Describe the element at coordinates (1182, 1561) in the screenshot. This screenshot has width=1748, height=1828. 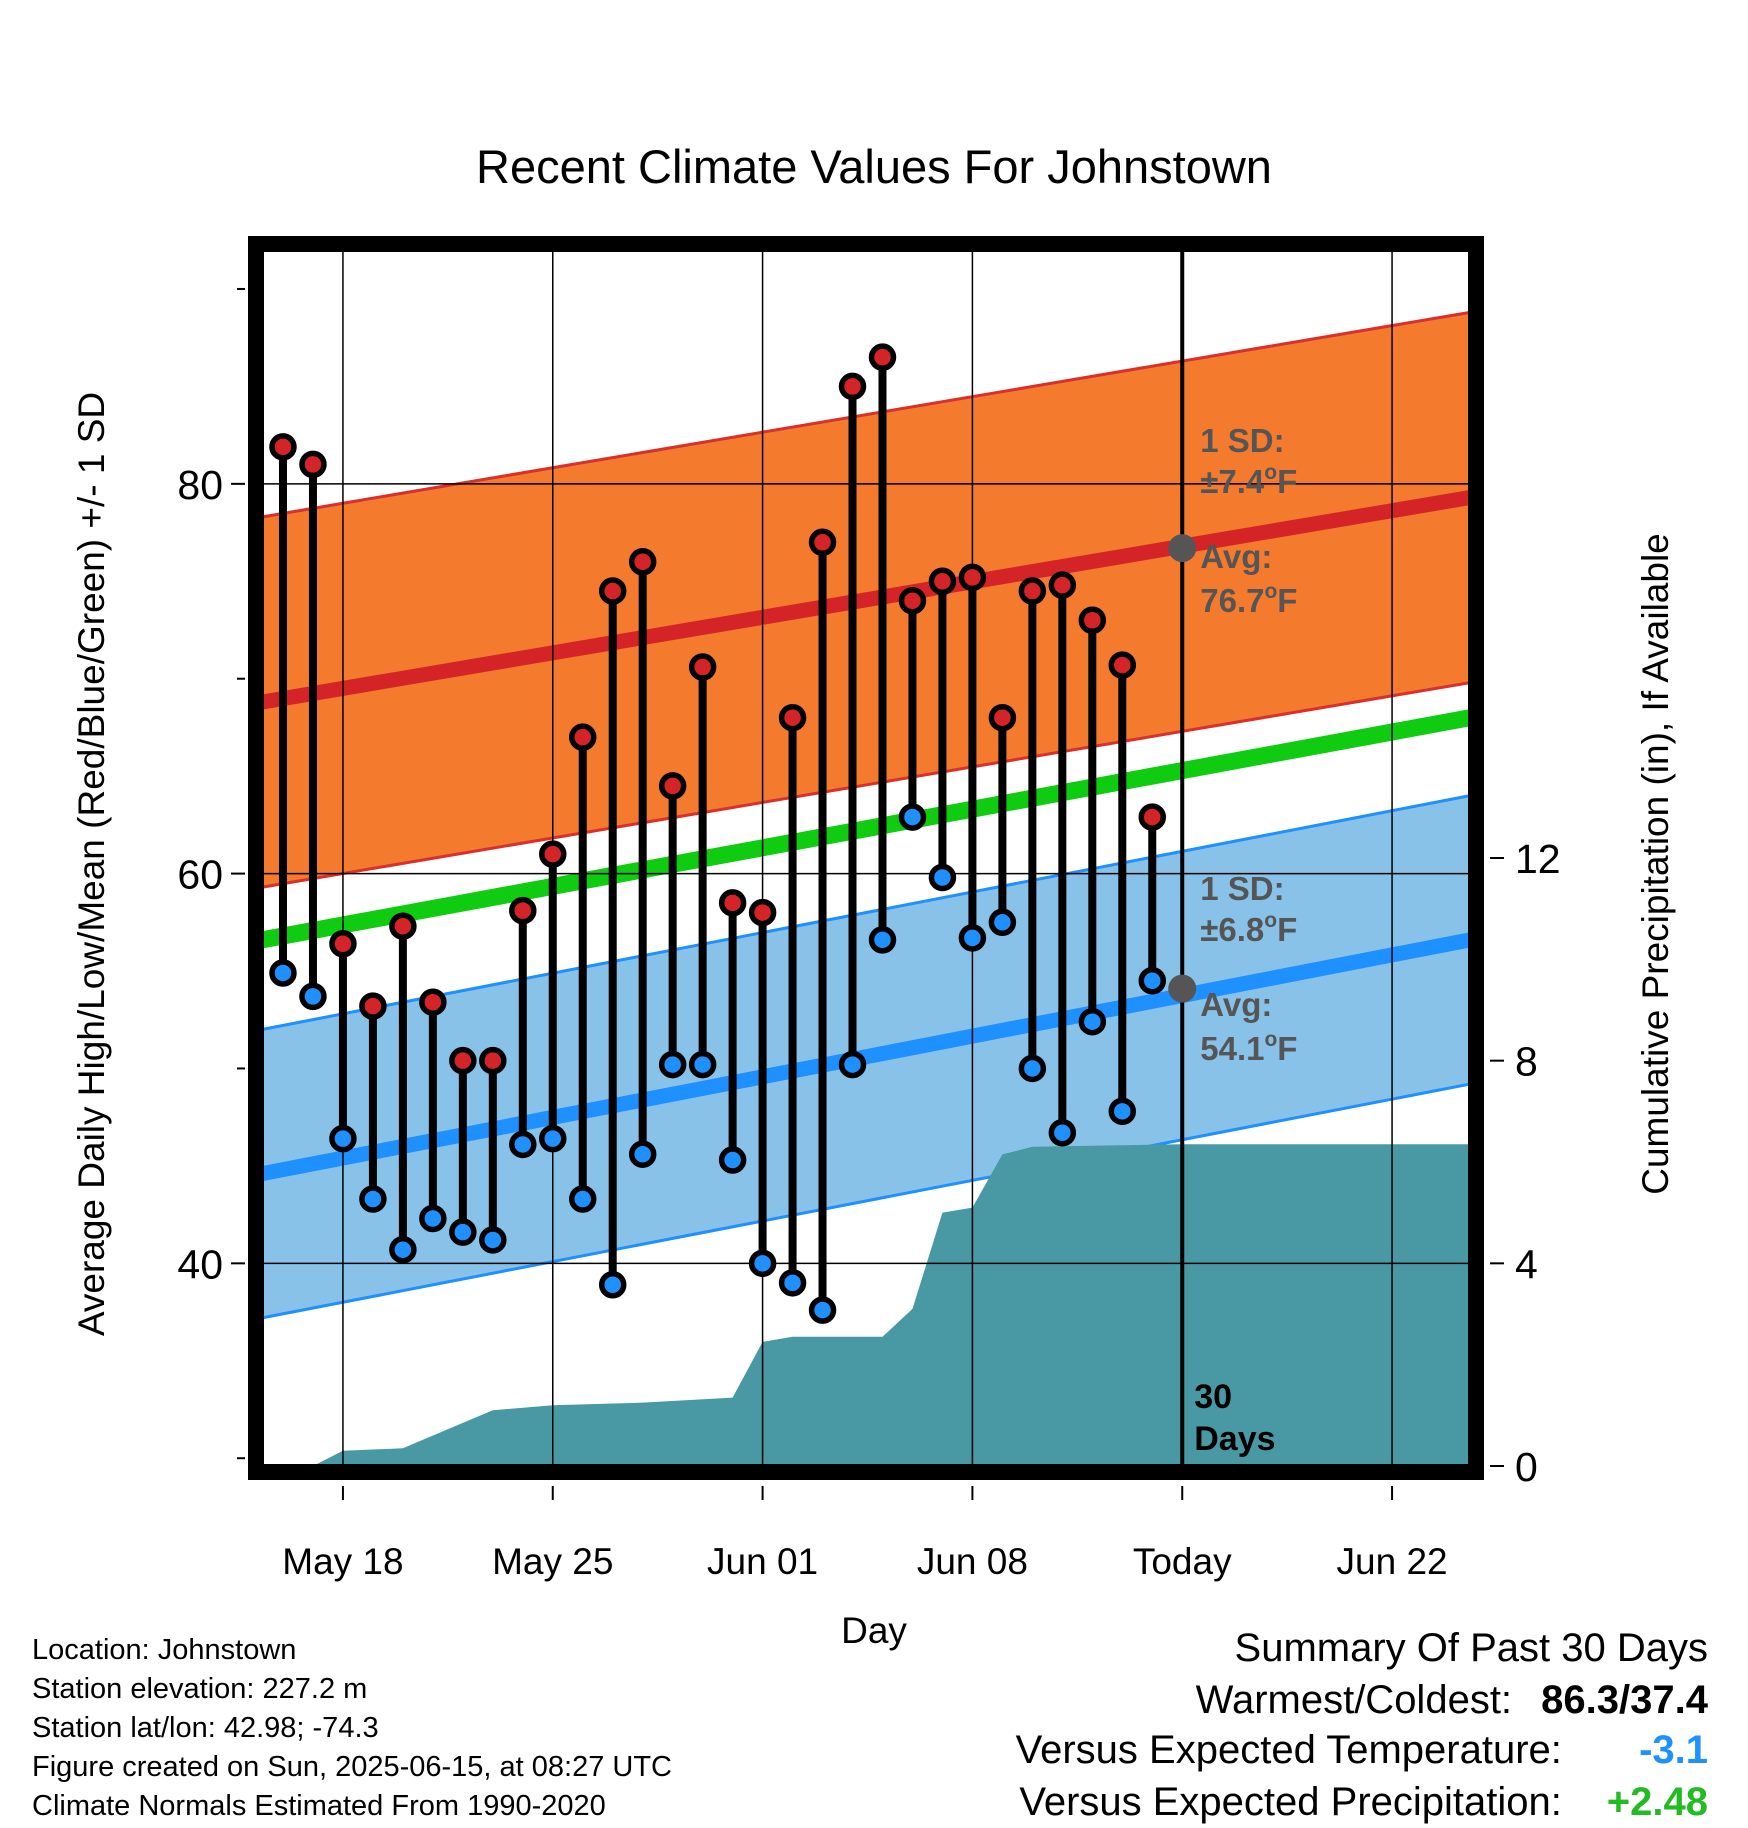
I see `x-tick-label: Today` at that location.